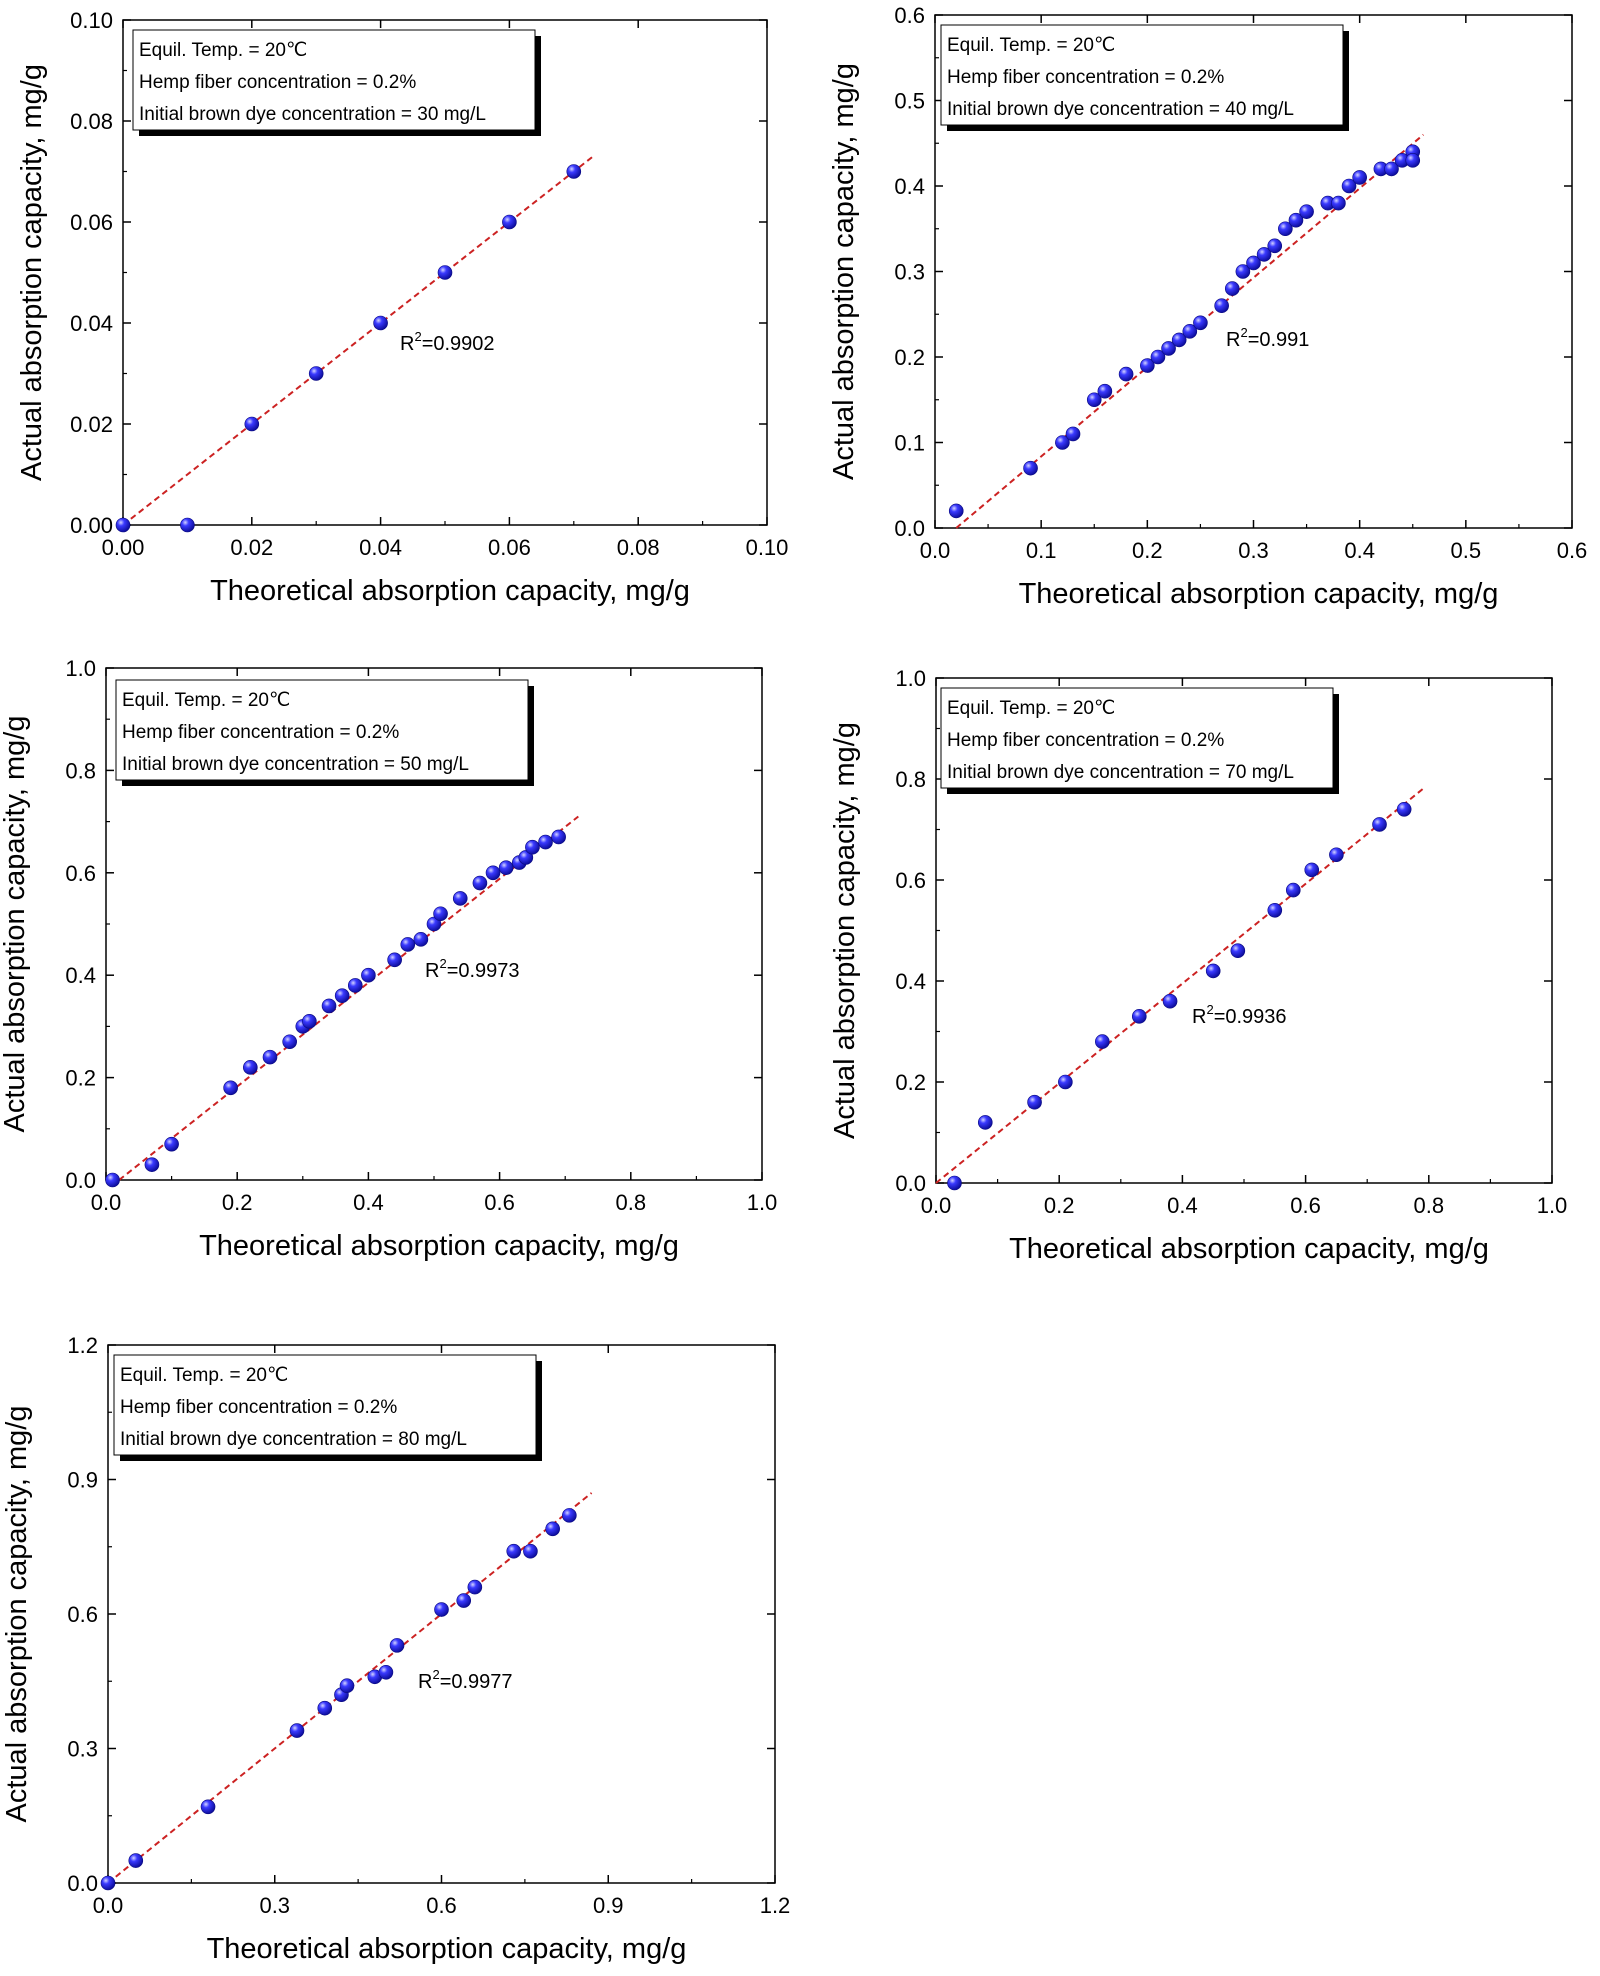 This screenshot has width=1600, height=1976. I want to click on r-squared-label: R2=0.9936, so click(1239, 1015).